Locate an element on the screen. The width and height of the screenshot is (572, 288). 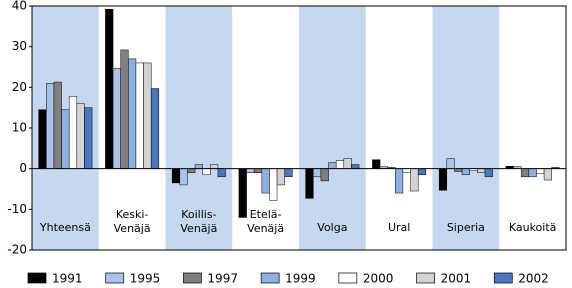
y-tick-label: -20 is located at coordinates (17, 250).